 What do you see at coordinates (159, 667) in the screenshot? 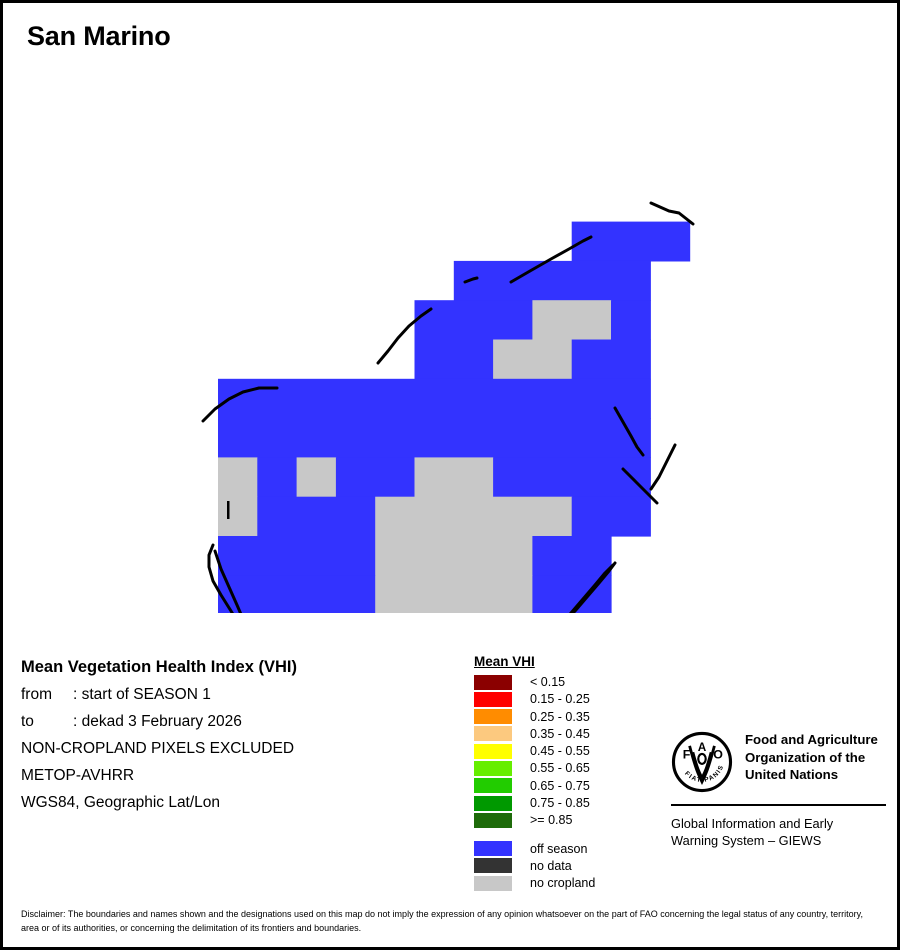
I see `map-info-title: Mean Vegetation Health Index (VHI)` at bounding box center [159, 667].